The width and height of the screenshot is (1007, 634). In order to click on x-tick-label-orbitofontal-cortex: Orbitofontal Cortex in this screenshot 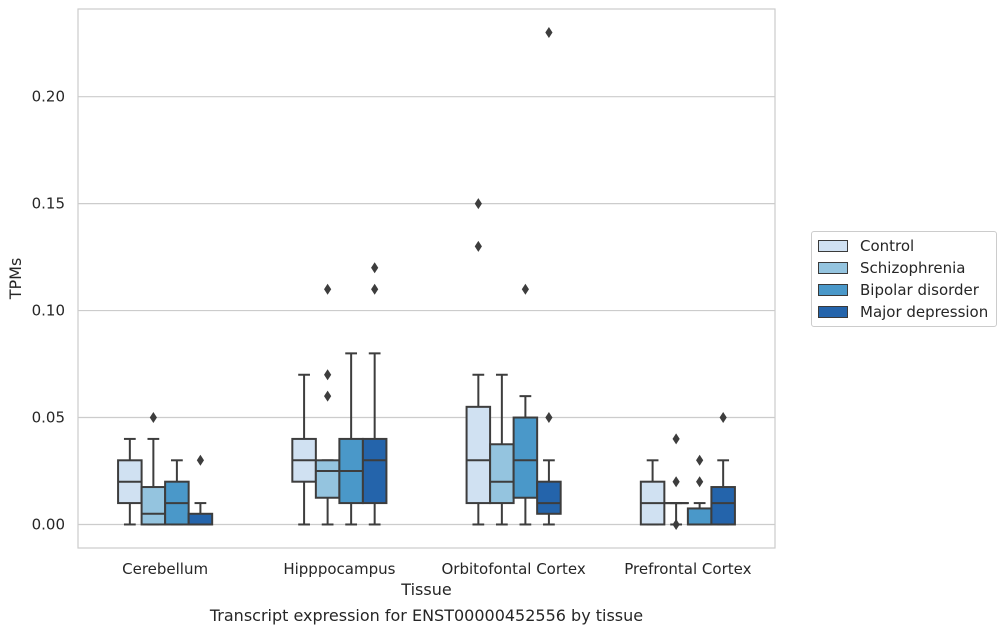, I will do `click(514, 569)`.